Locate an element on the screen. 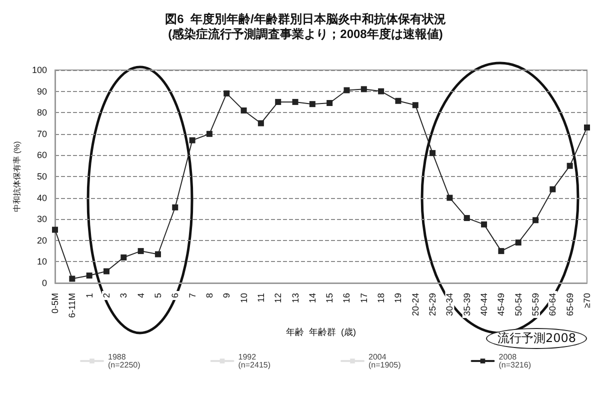 The width and height of the screenshot is (611, 410). x-tick-label: 16 is located at coordinates (347, 298).